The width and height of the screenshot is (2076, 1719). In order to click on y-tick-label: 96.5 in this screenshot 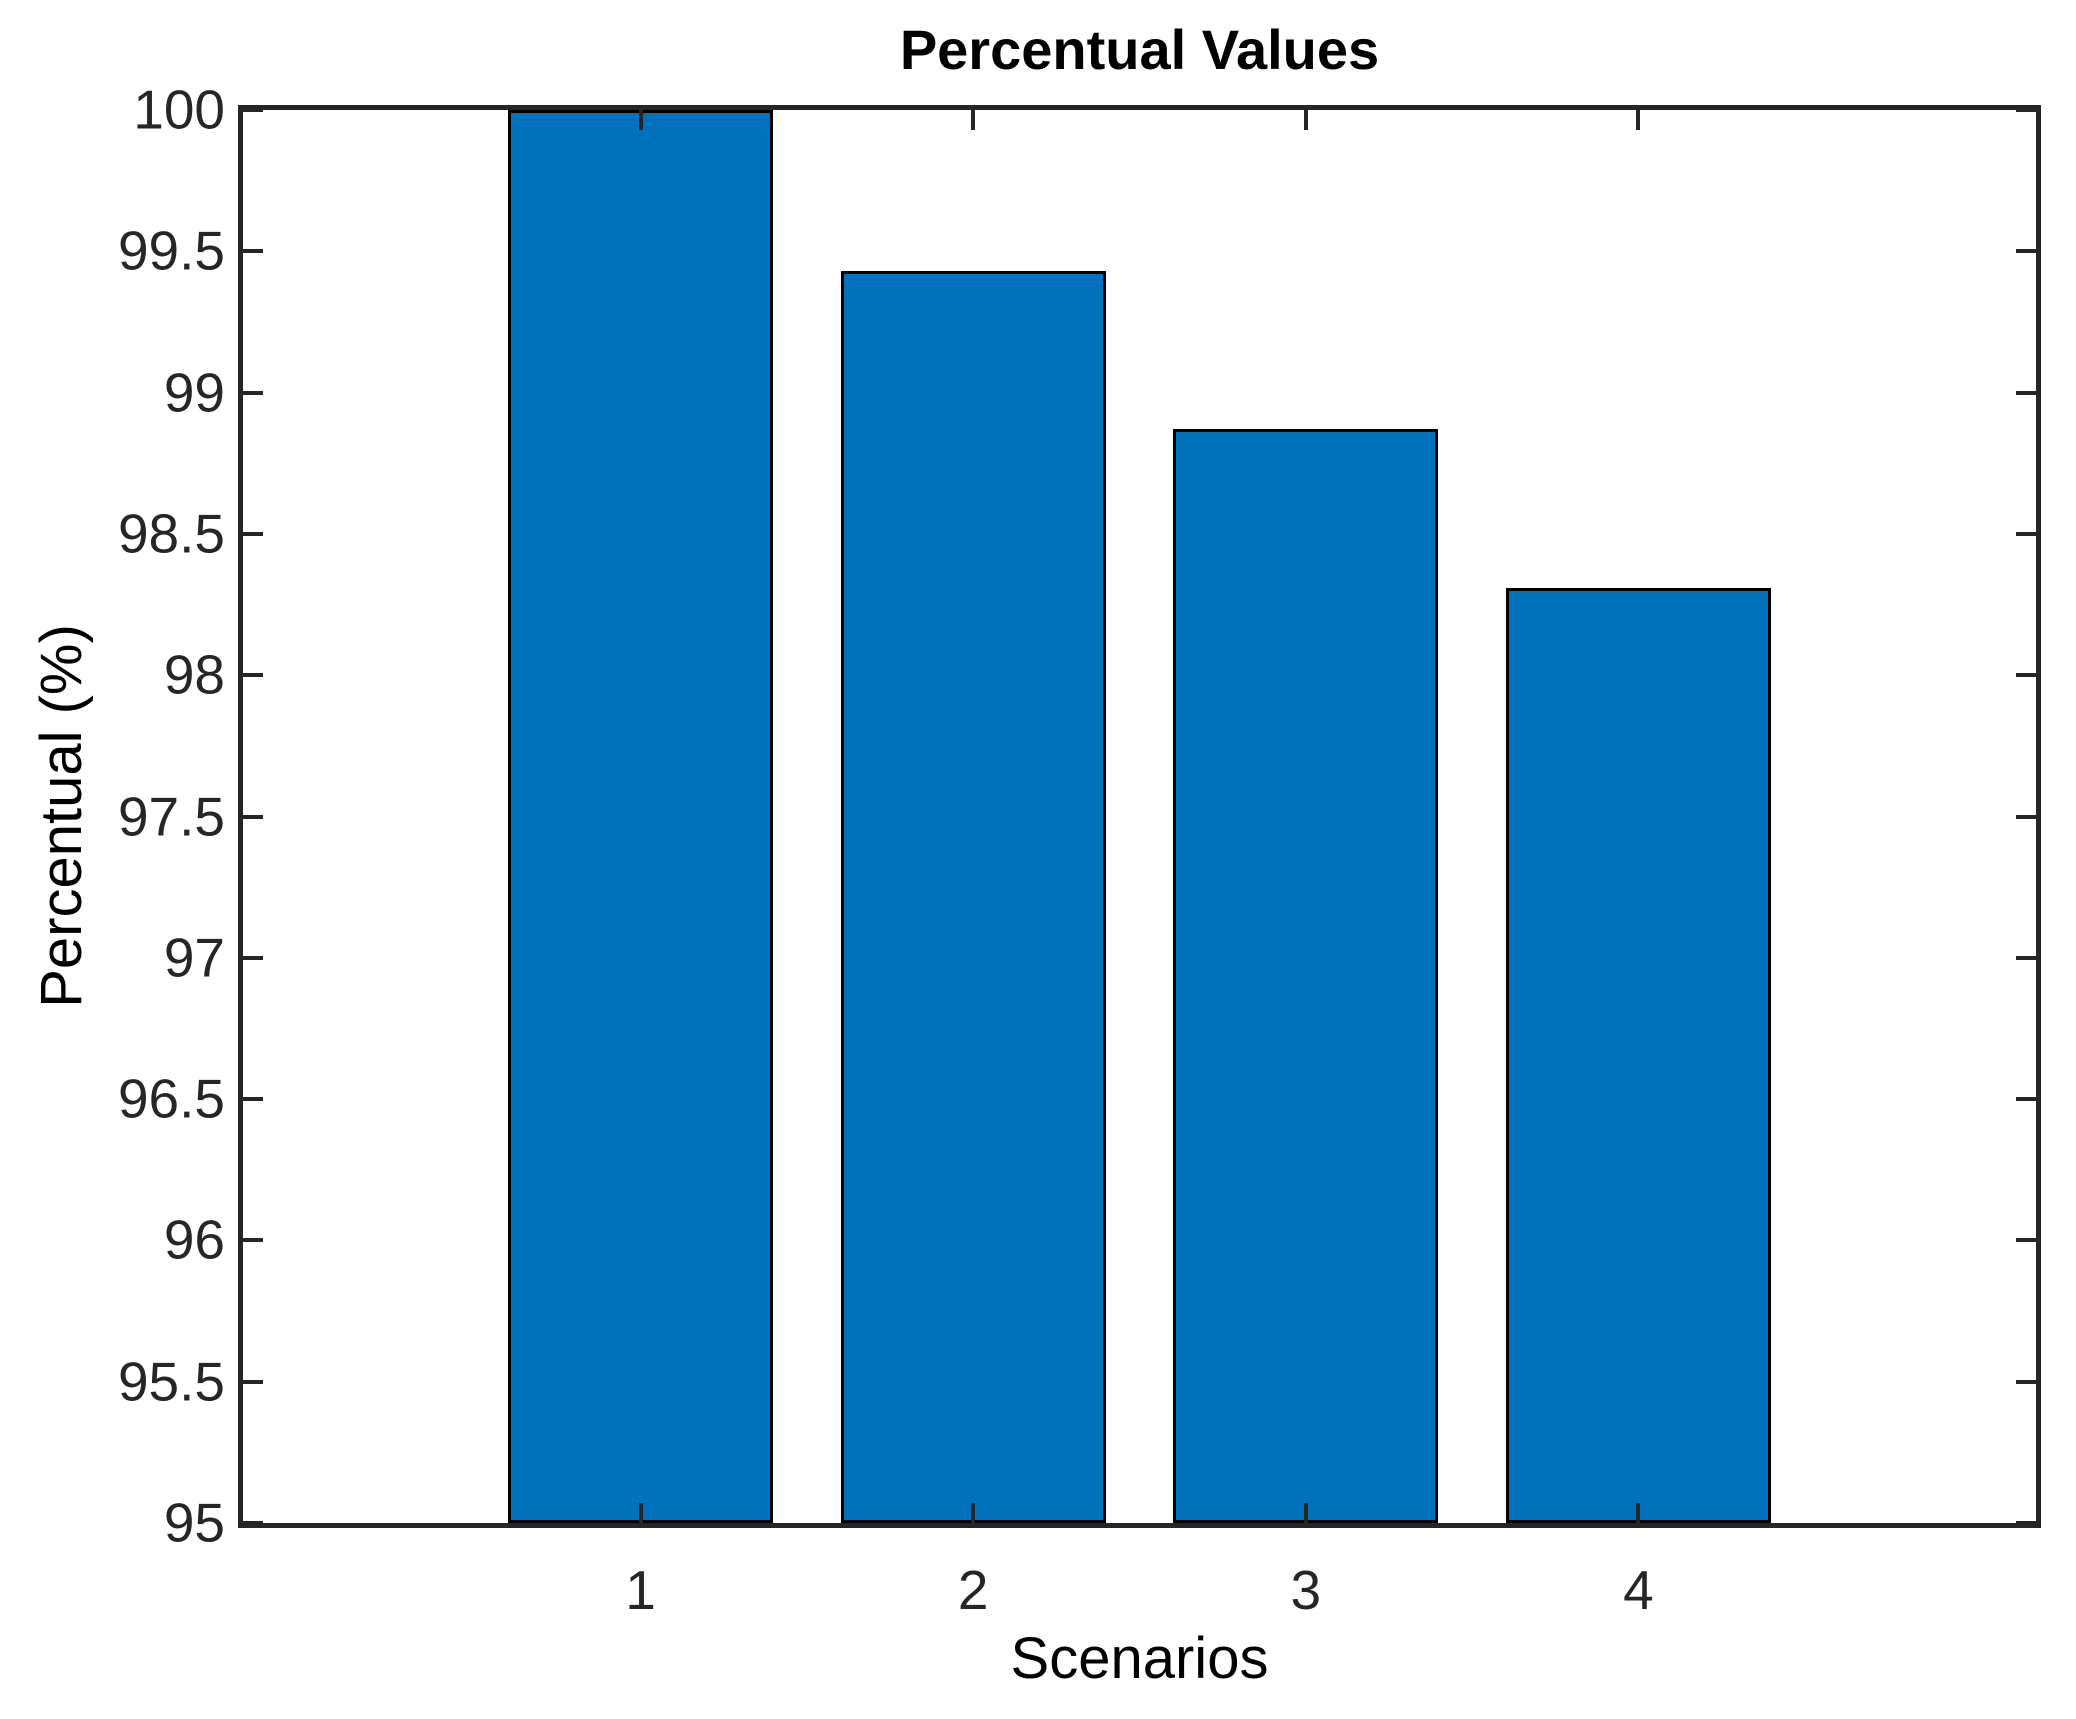, I will do `click(171, 1098)`.